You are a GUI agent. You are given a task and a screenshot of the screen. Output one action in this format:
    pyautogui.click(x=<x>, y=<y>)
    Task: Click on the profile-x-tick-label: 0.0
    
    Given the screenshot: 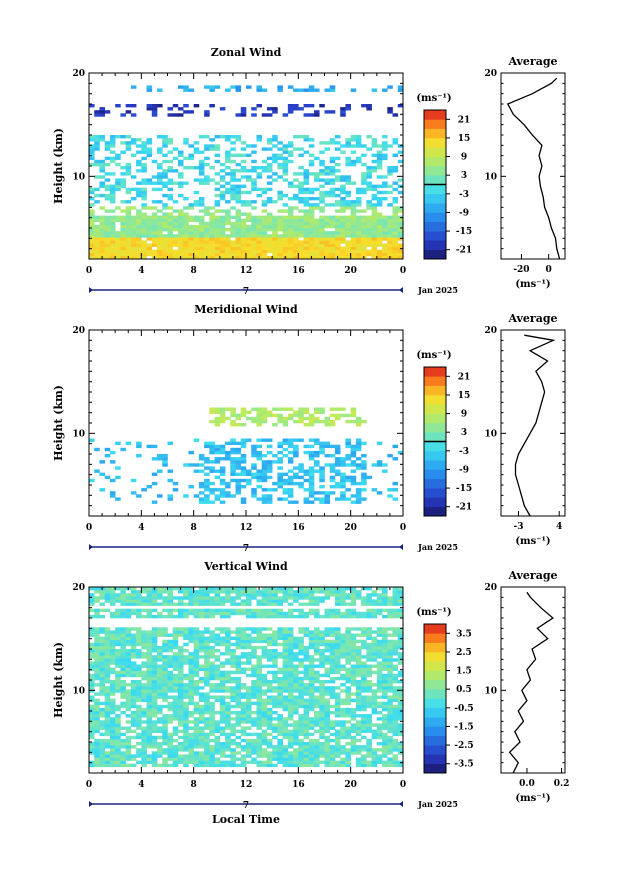 What is the action you would take?
    pyautogui.click(x=527, y=784)
    